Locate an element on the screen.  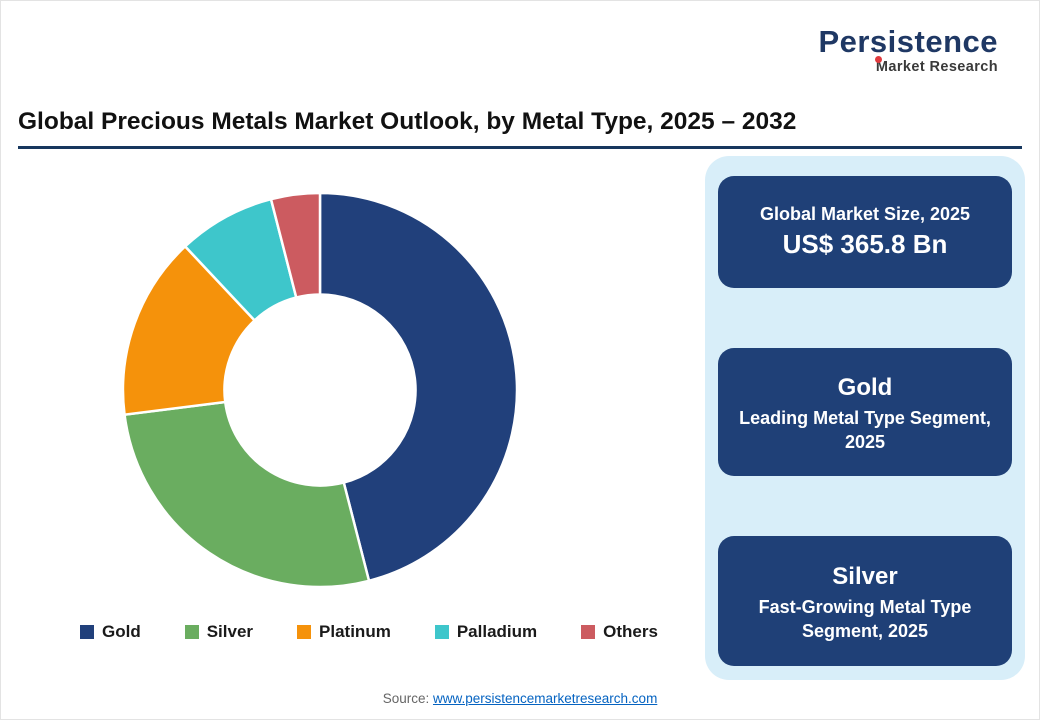
donut-segment-silver is located at coordinates (247, 494).